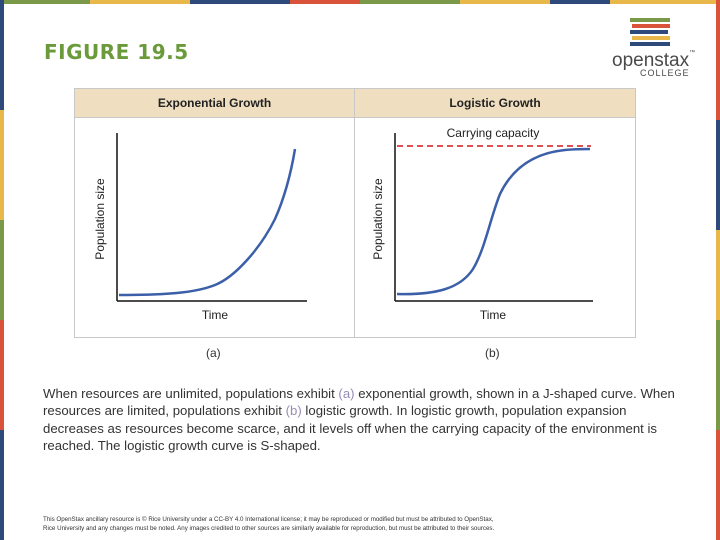 The height and width of the screenshot is (540, 720). I want to click on exponential-curve, so click(207, 222).